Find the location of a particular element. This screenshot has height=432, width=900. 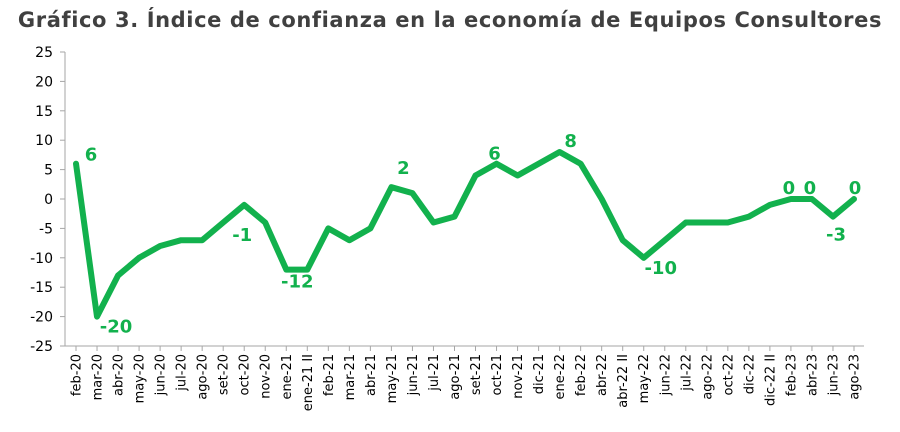

x-tick-label: dic-22 is located at coordinates (749, 374).